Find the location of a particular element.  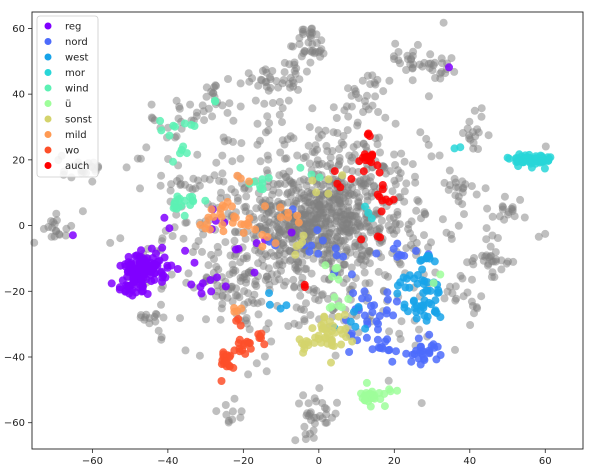

legend-box is located at coordinates (67, 96).